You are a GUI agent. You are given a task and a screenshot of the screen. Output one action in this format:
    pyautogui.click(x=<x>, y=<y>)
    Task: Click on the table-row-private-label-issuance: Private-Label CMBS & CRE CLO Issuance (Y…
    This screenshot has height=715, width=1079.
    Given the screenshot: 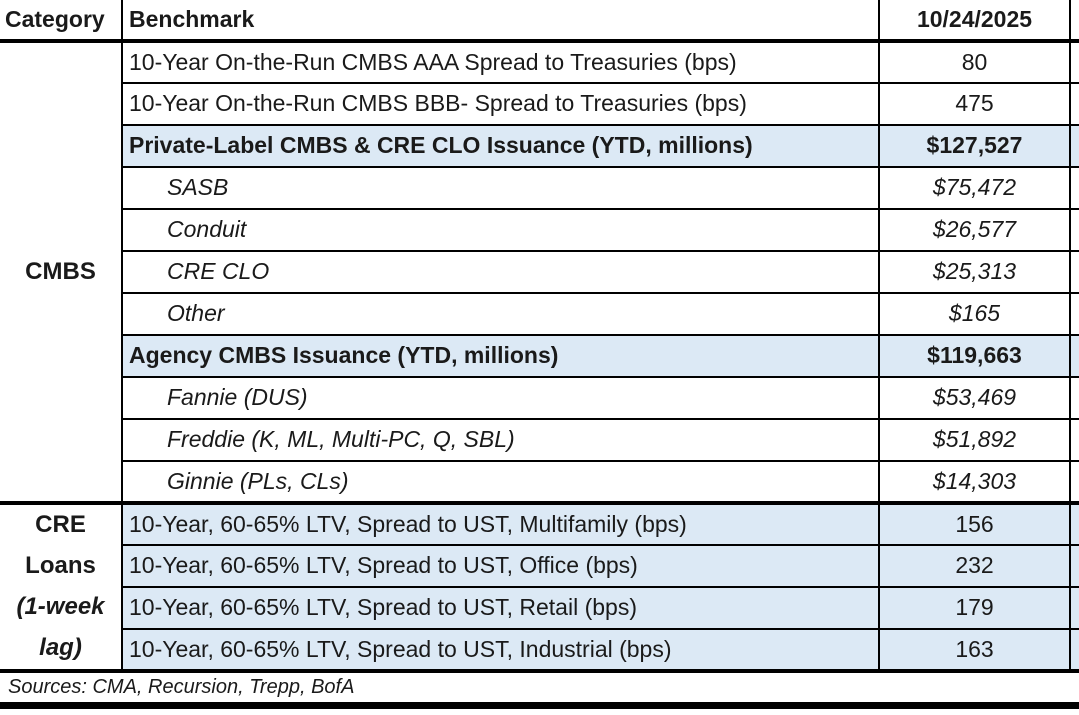 What is the action you would take?
    pyautogui.click(x=539, y=146)
    